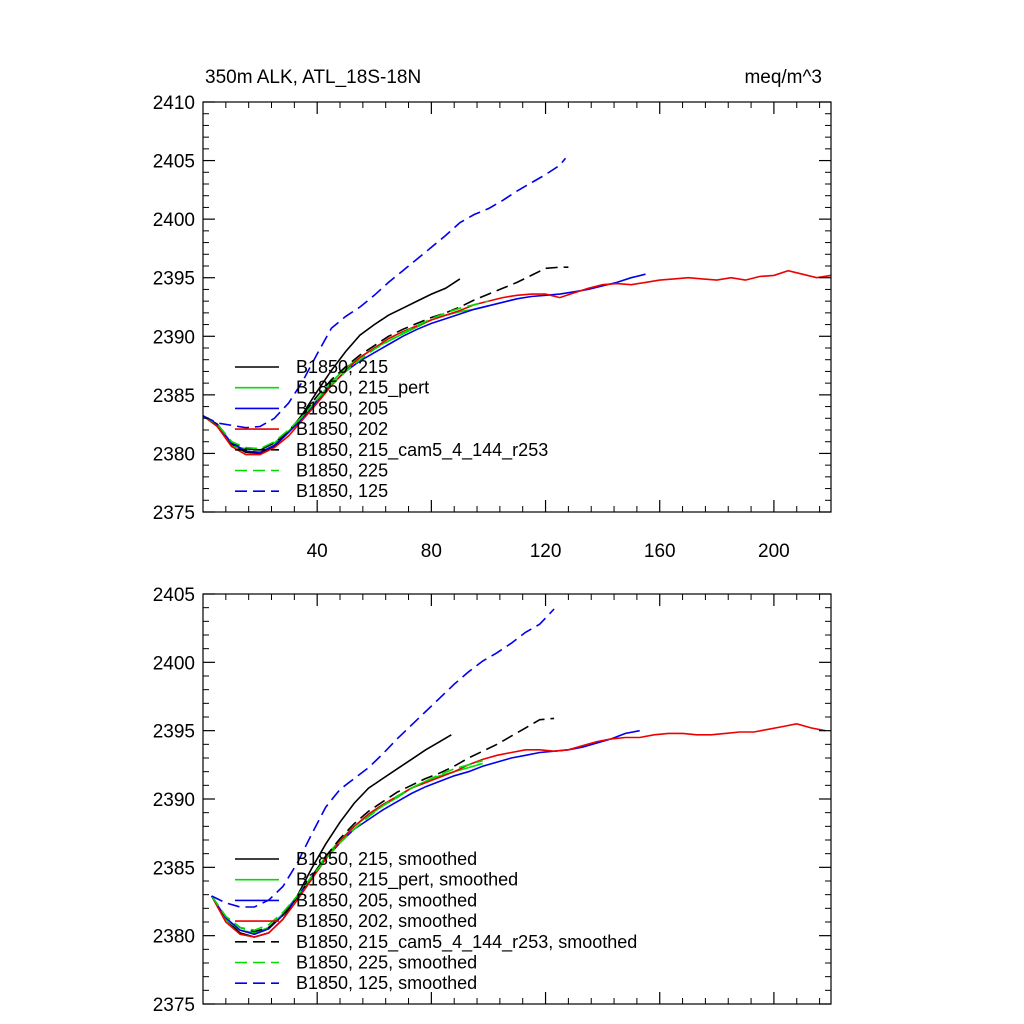 Image resolution: width=1024 pixels, height=1024 pixels. I want to click on legend-label: B1850, 125, smoothed, so click(386, 983).